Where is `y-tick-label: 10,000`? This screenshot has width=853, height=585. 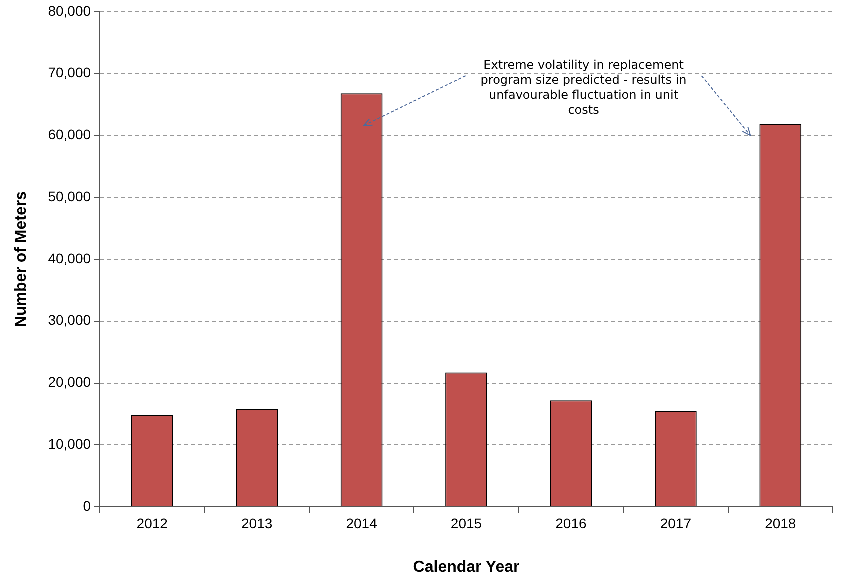
y-tick-label: 10,000 is located at coordinates (70, 444).